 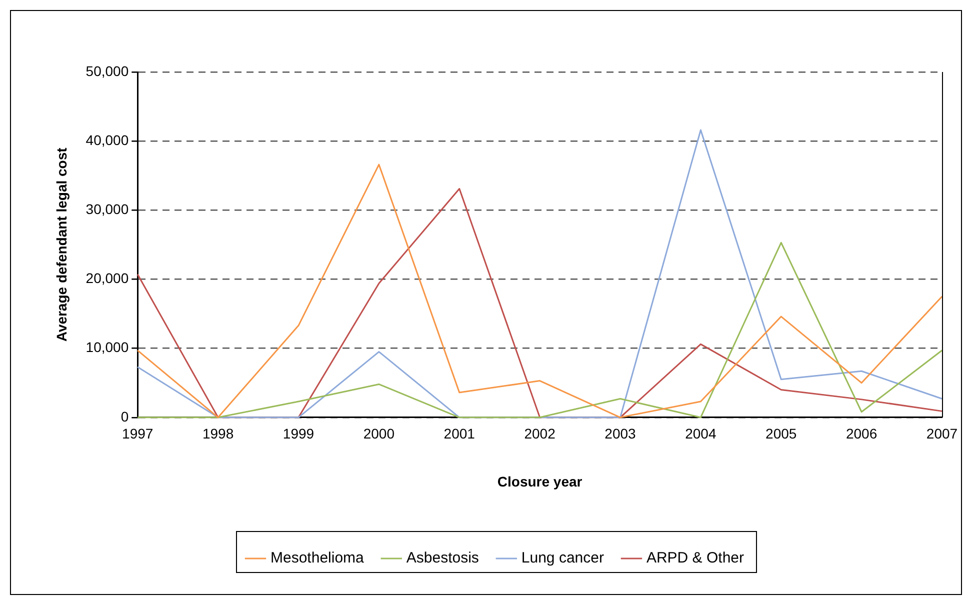 I want to click on legend-label: ARPD & Other, so click(x=695, y=558).